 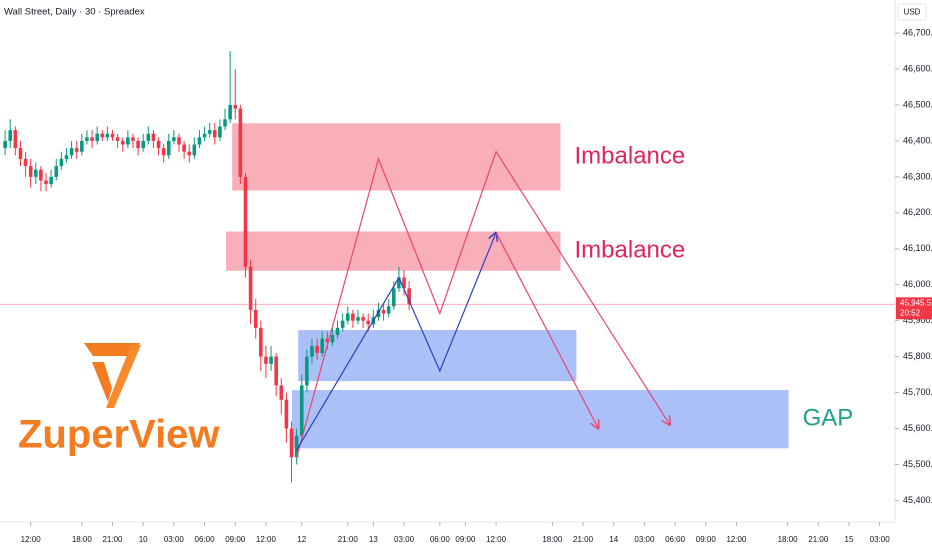 What do you see at coordinates (143, 539) in the screenshot?
I see `x-tick-label: 10` at bounding box center [143, 539].